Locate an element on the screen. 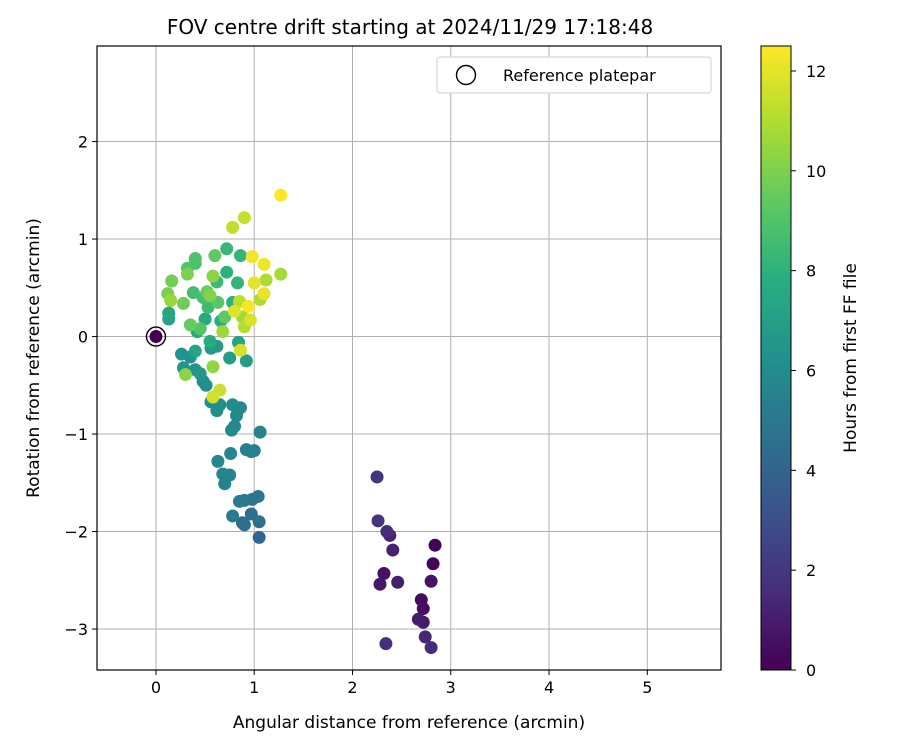 The width and height of the screenshot is (900, 750). colorbar-tick-label: 12 is located at coordinates (816, 71).